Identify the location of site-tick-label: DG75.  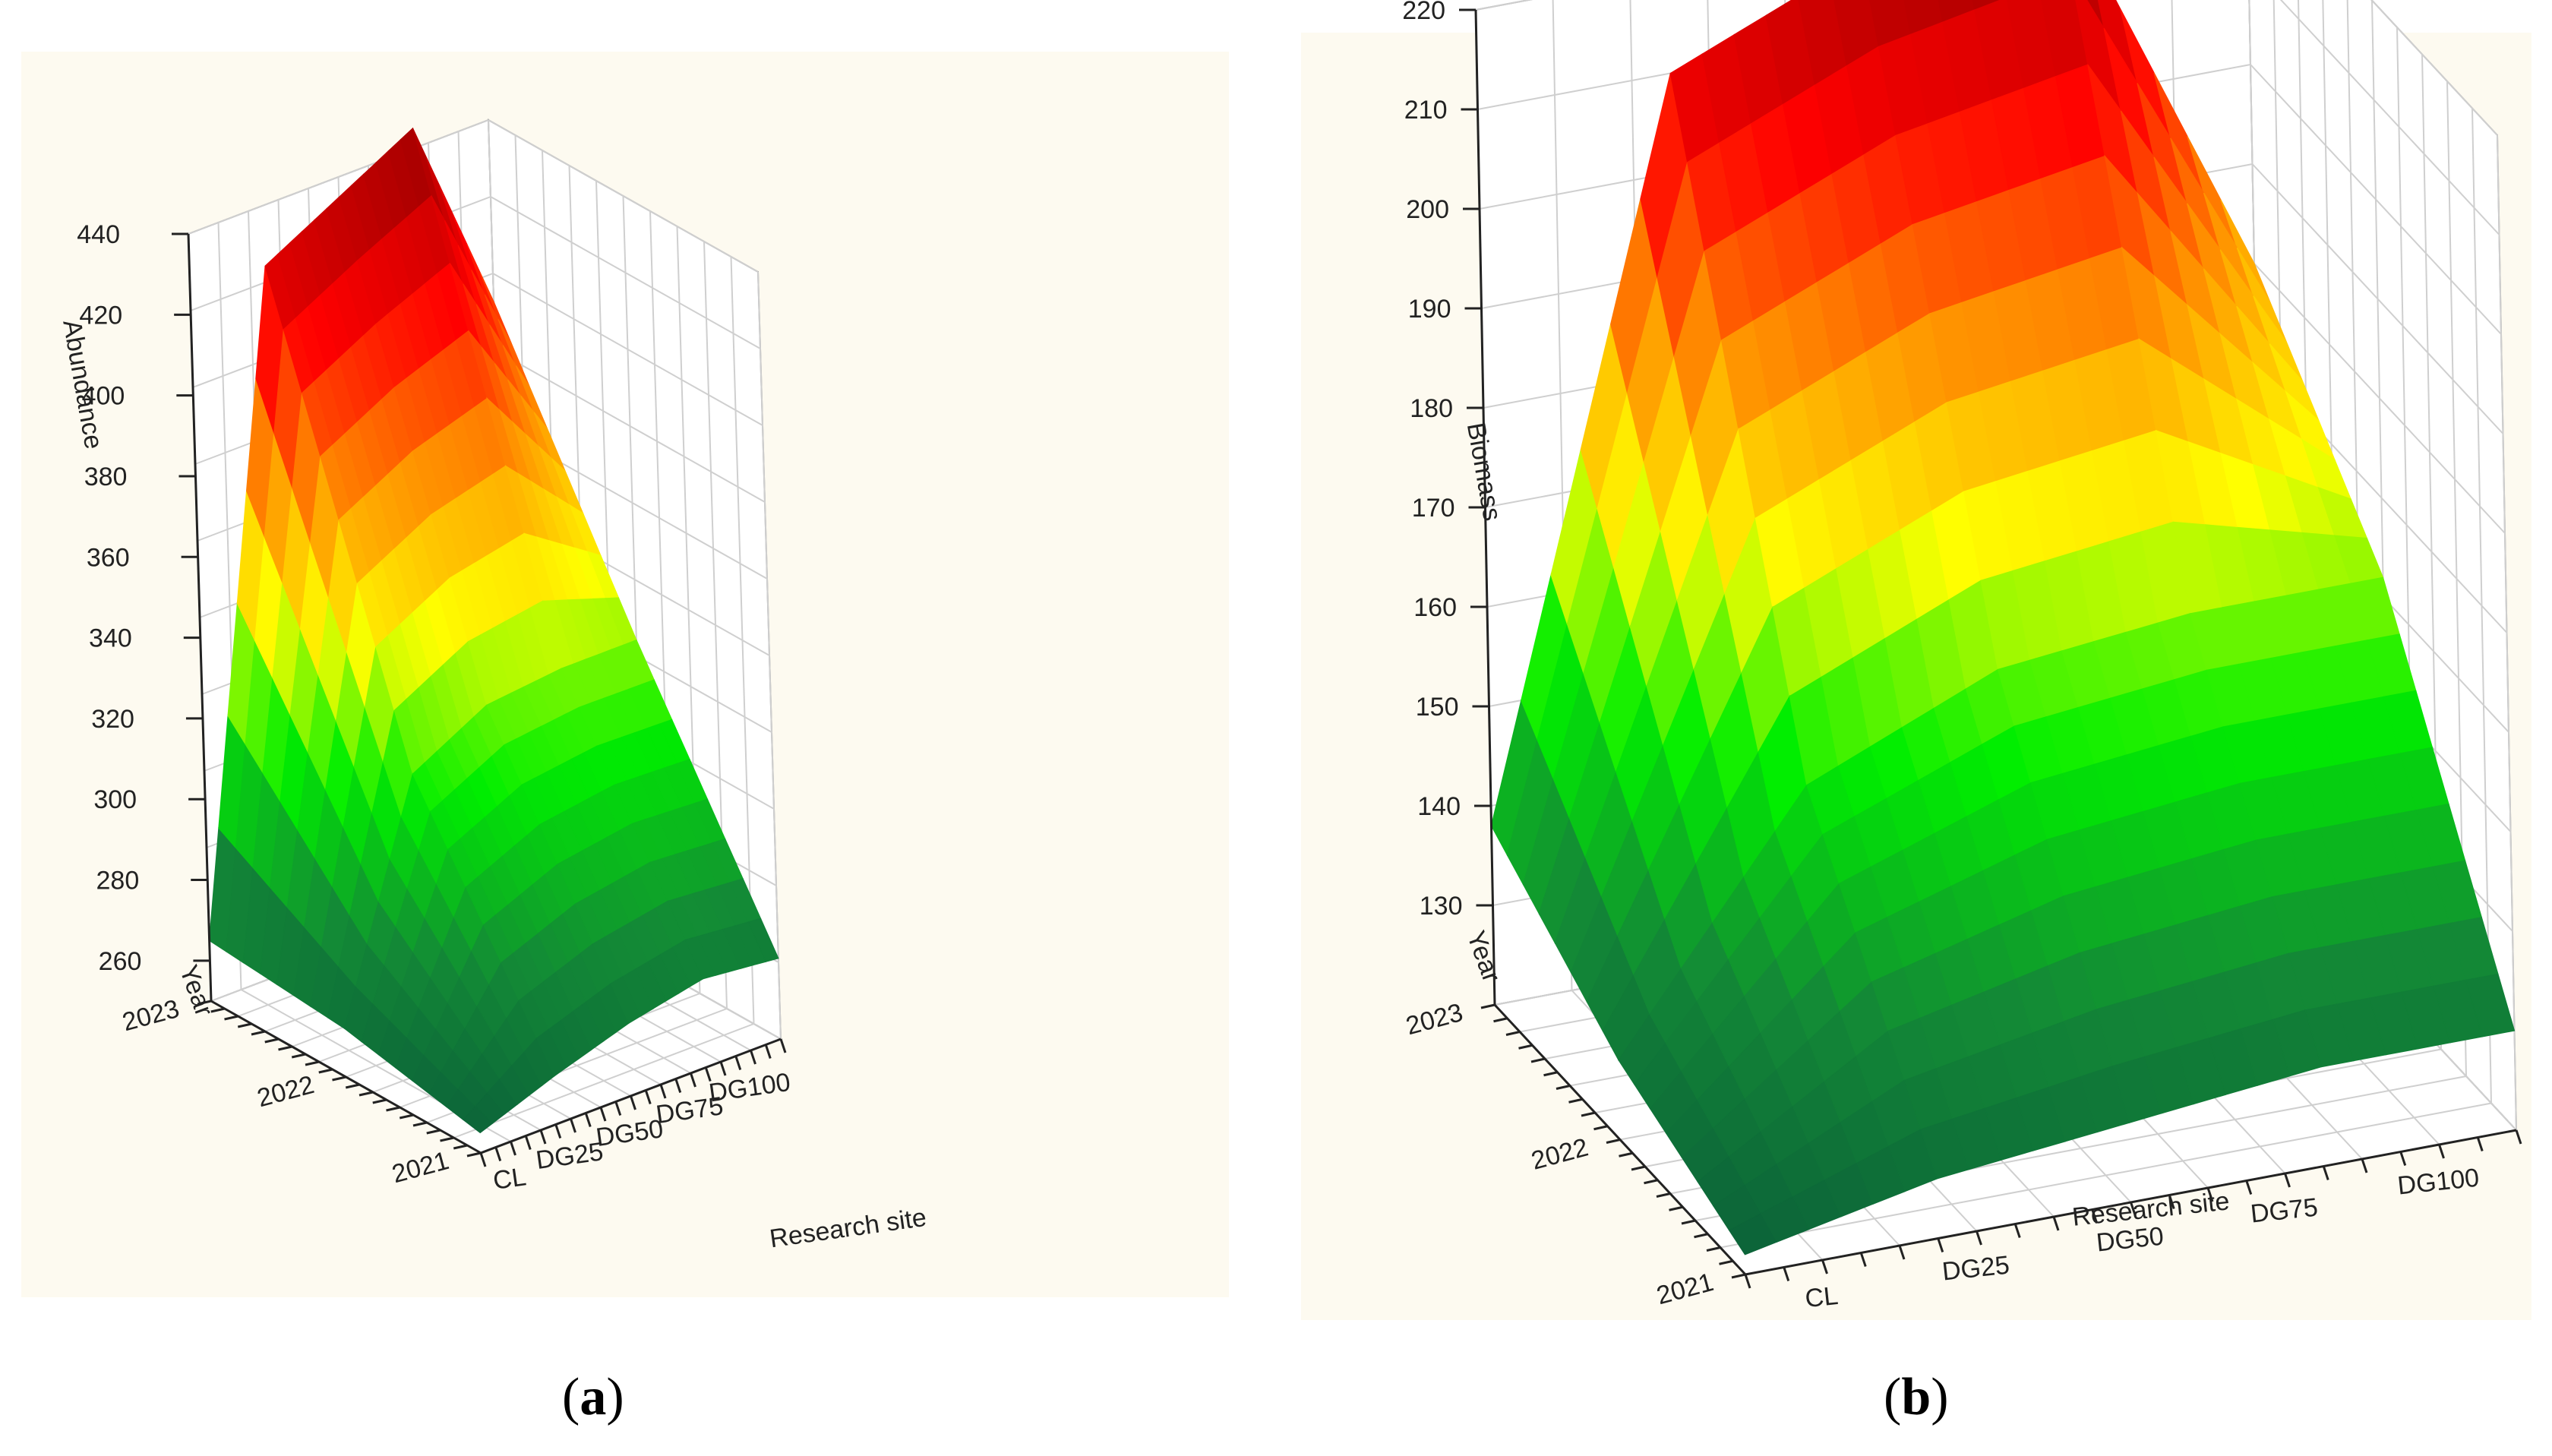
(2284, 1211).